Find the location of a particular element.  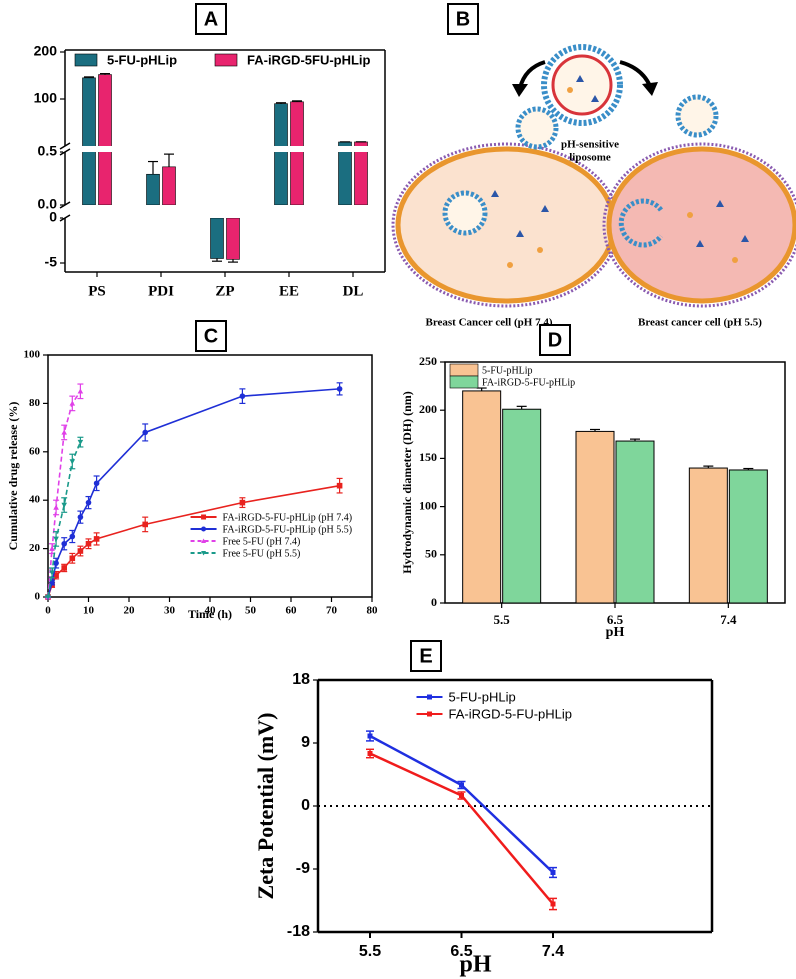

legend-label: FA-iRGD-5-FU-pHLip (pH 7.4) is located at coordinates (288, 517).